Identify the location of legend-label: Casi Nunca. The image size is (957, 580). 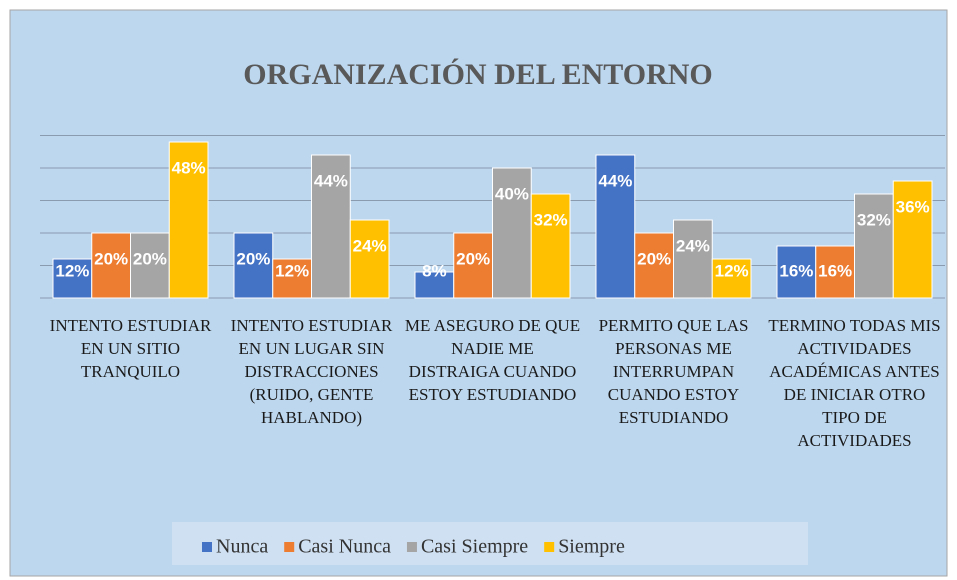
(344, 547).